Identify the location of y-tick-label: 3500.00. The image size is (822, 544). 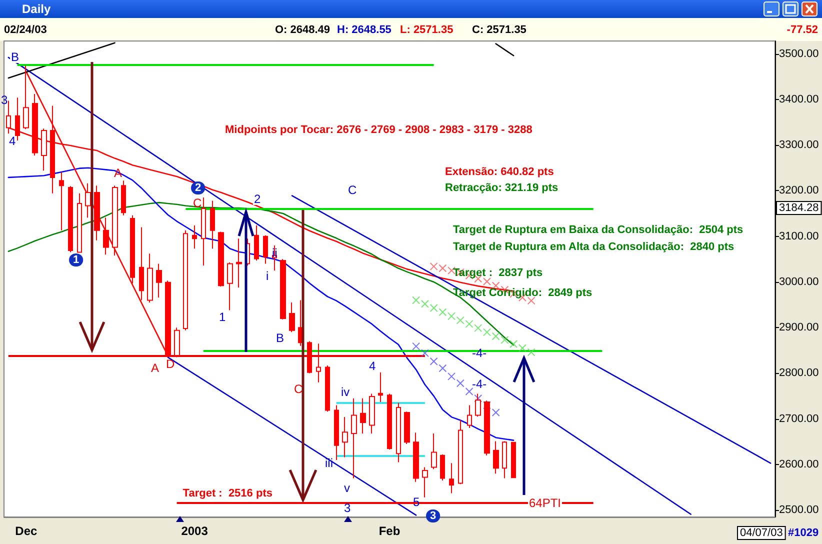
(799, 54).